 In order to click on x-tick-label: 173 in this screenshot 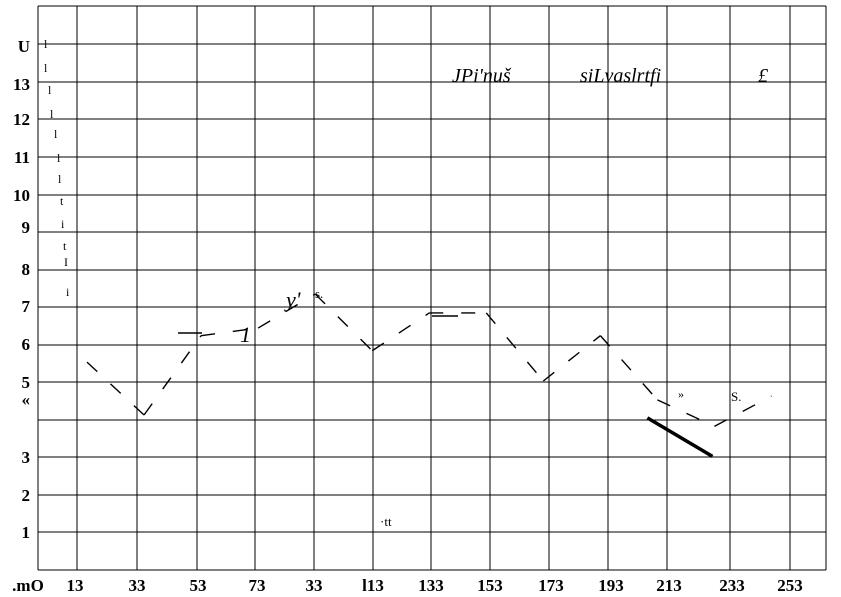, I will do `click(551, 585)`.